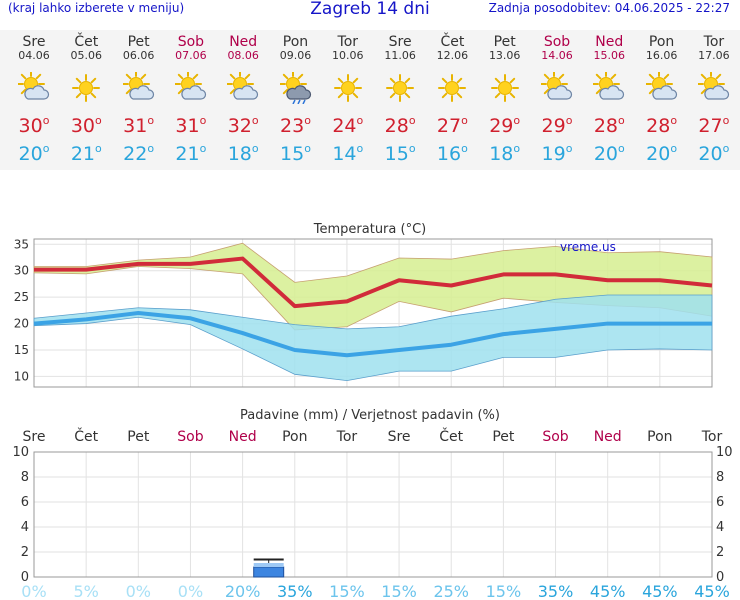 This screenshot has width=740, height=600. Describe the element at coordinates (609, 8) in the screenshot. I see `last-update-text: Zadnja posodobitev: 04.06.2025 - 22:27` at that location.